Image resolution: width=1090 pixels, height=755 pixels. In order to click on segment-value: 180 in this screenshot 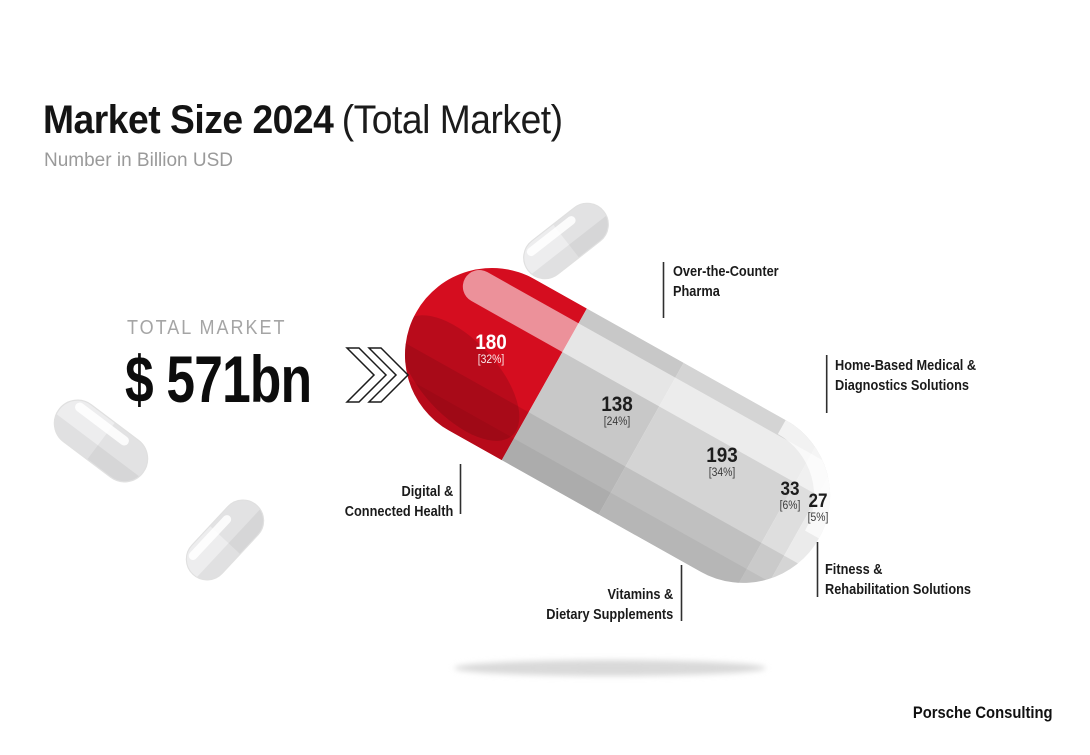, I will do `click(491, 342)`.